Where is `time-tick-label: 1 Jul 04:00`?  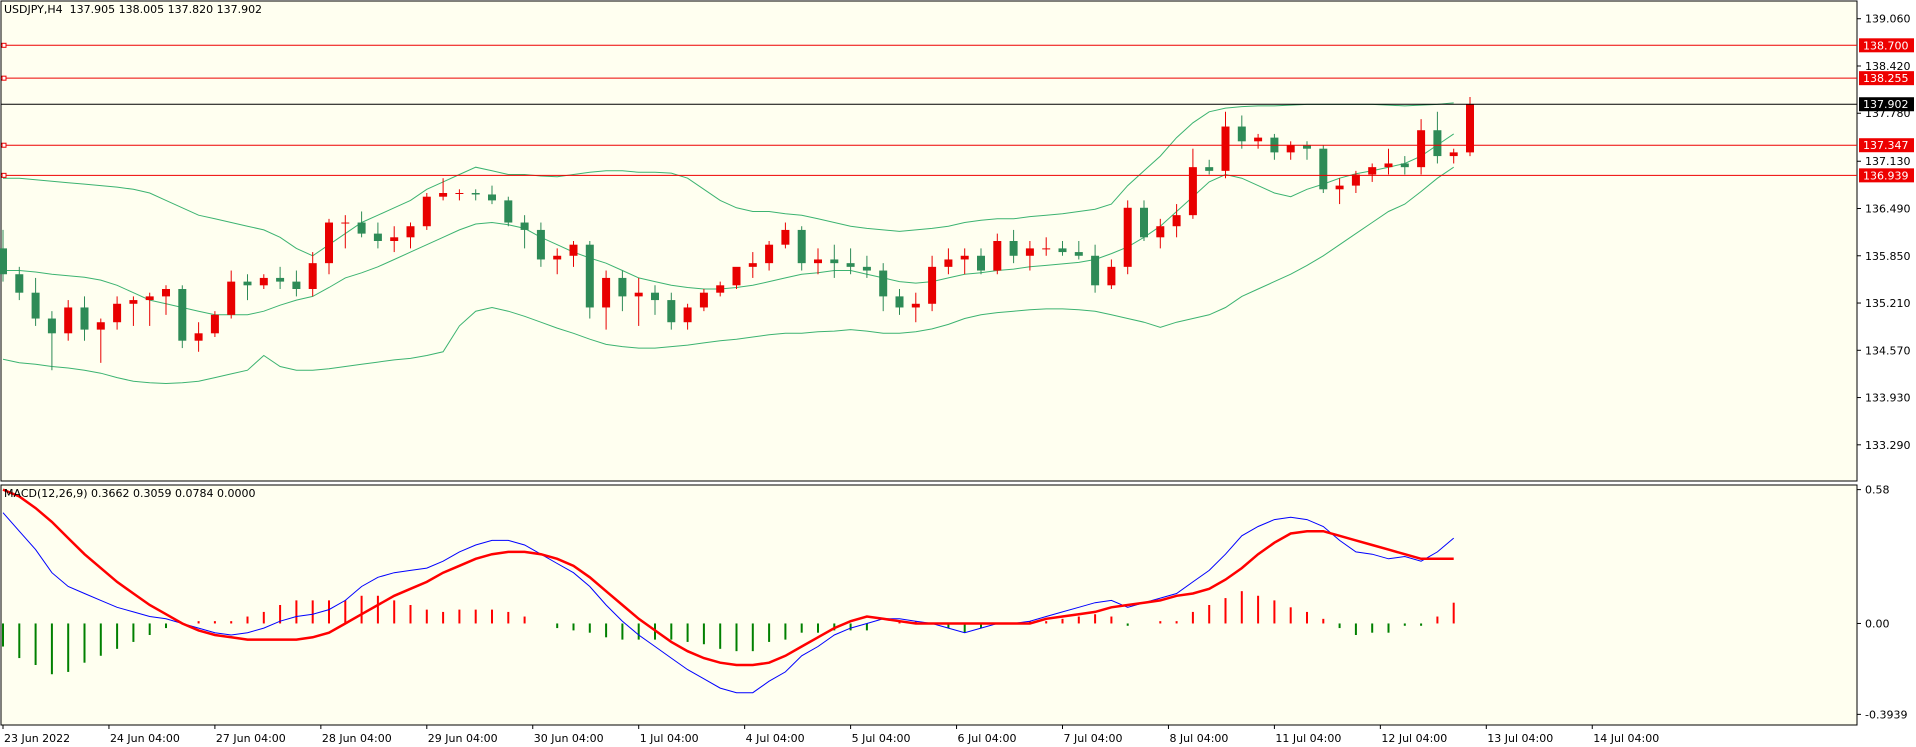
time-tick-label: 1 Jul 04:00 is located at coordinates (669, 738).